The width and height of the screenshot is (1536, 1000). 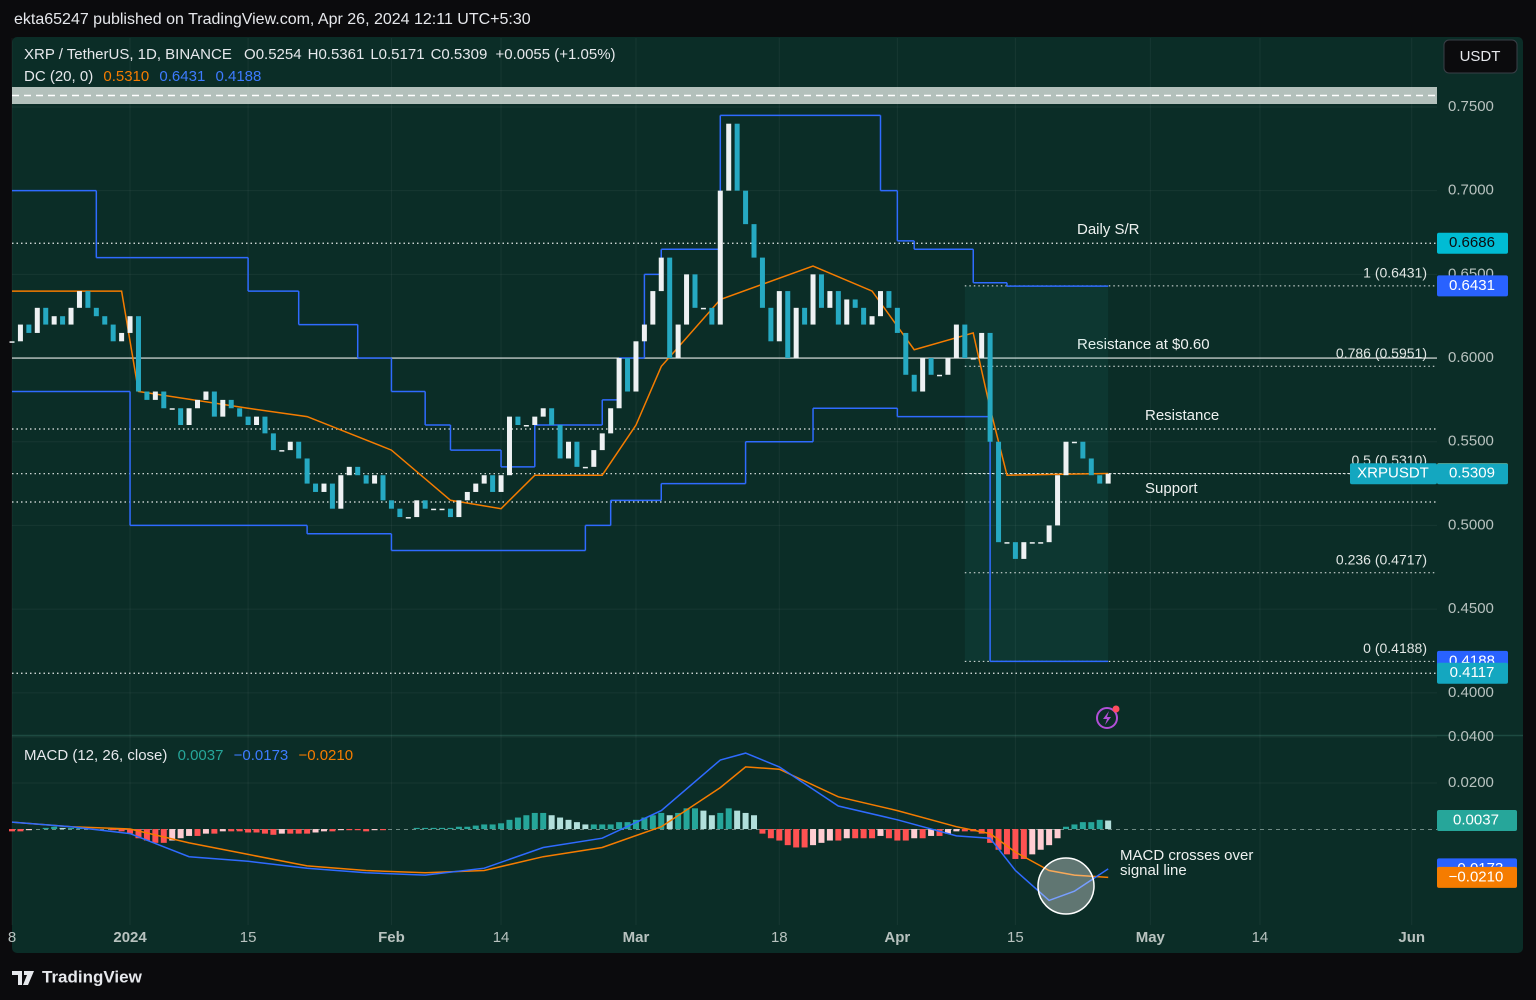 I want to click on macd-area, so click(x=560, y=827).